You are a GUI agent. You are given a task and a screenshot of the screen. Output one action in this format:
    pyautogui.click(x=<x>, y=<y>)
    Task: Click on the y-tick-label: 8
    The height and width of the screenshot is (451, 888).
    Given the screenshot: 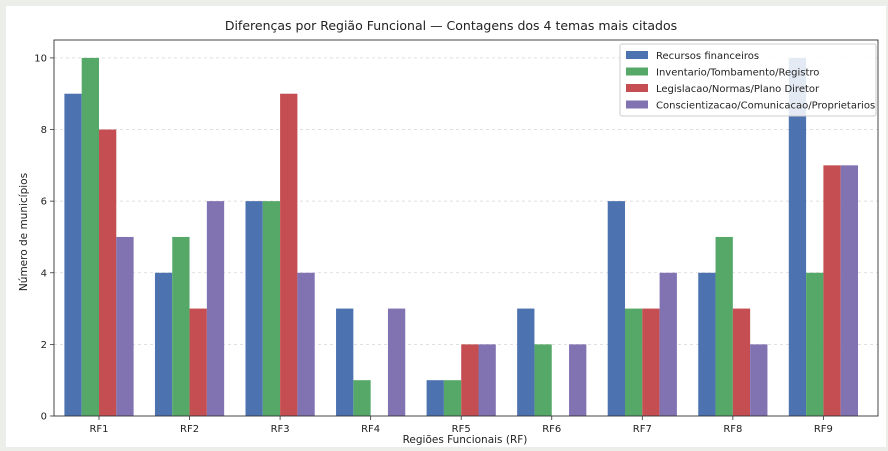 What is the action you would take?
    pyautogui.click(x=44, y=130)
    